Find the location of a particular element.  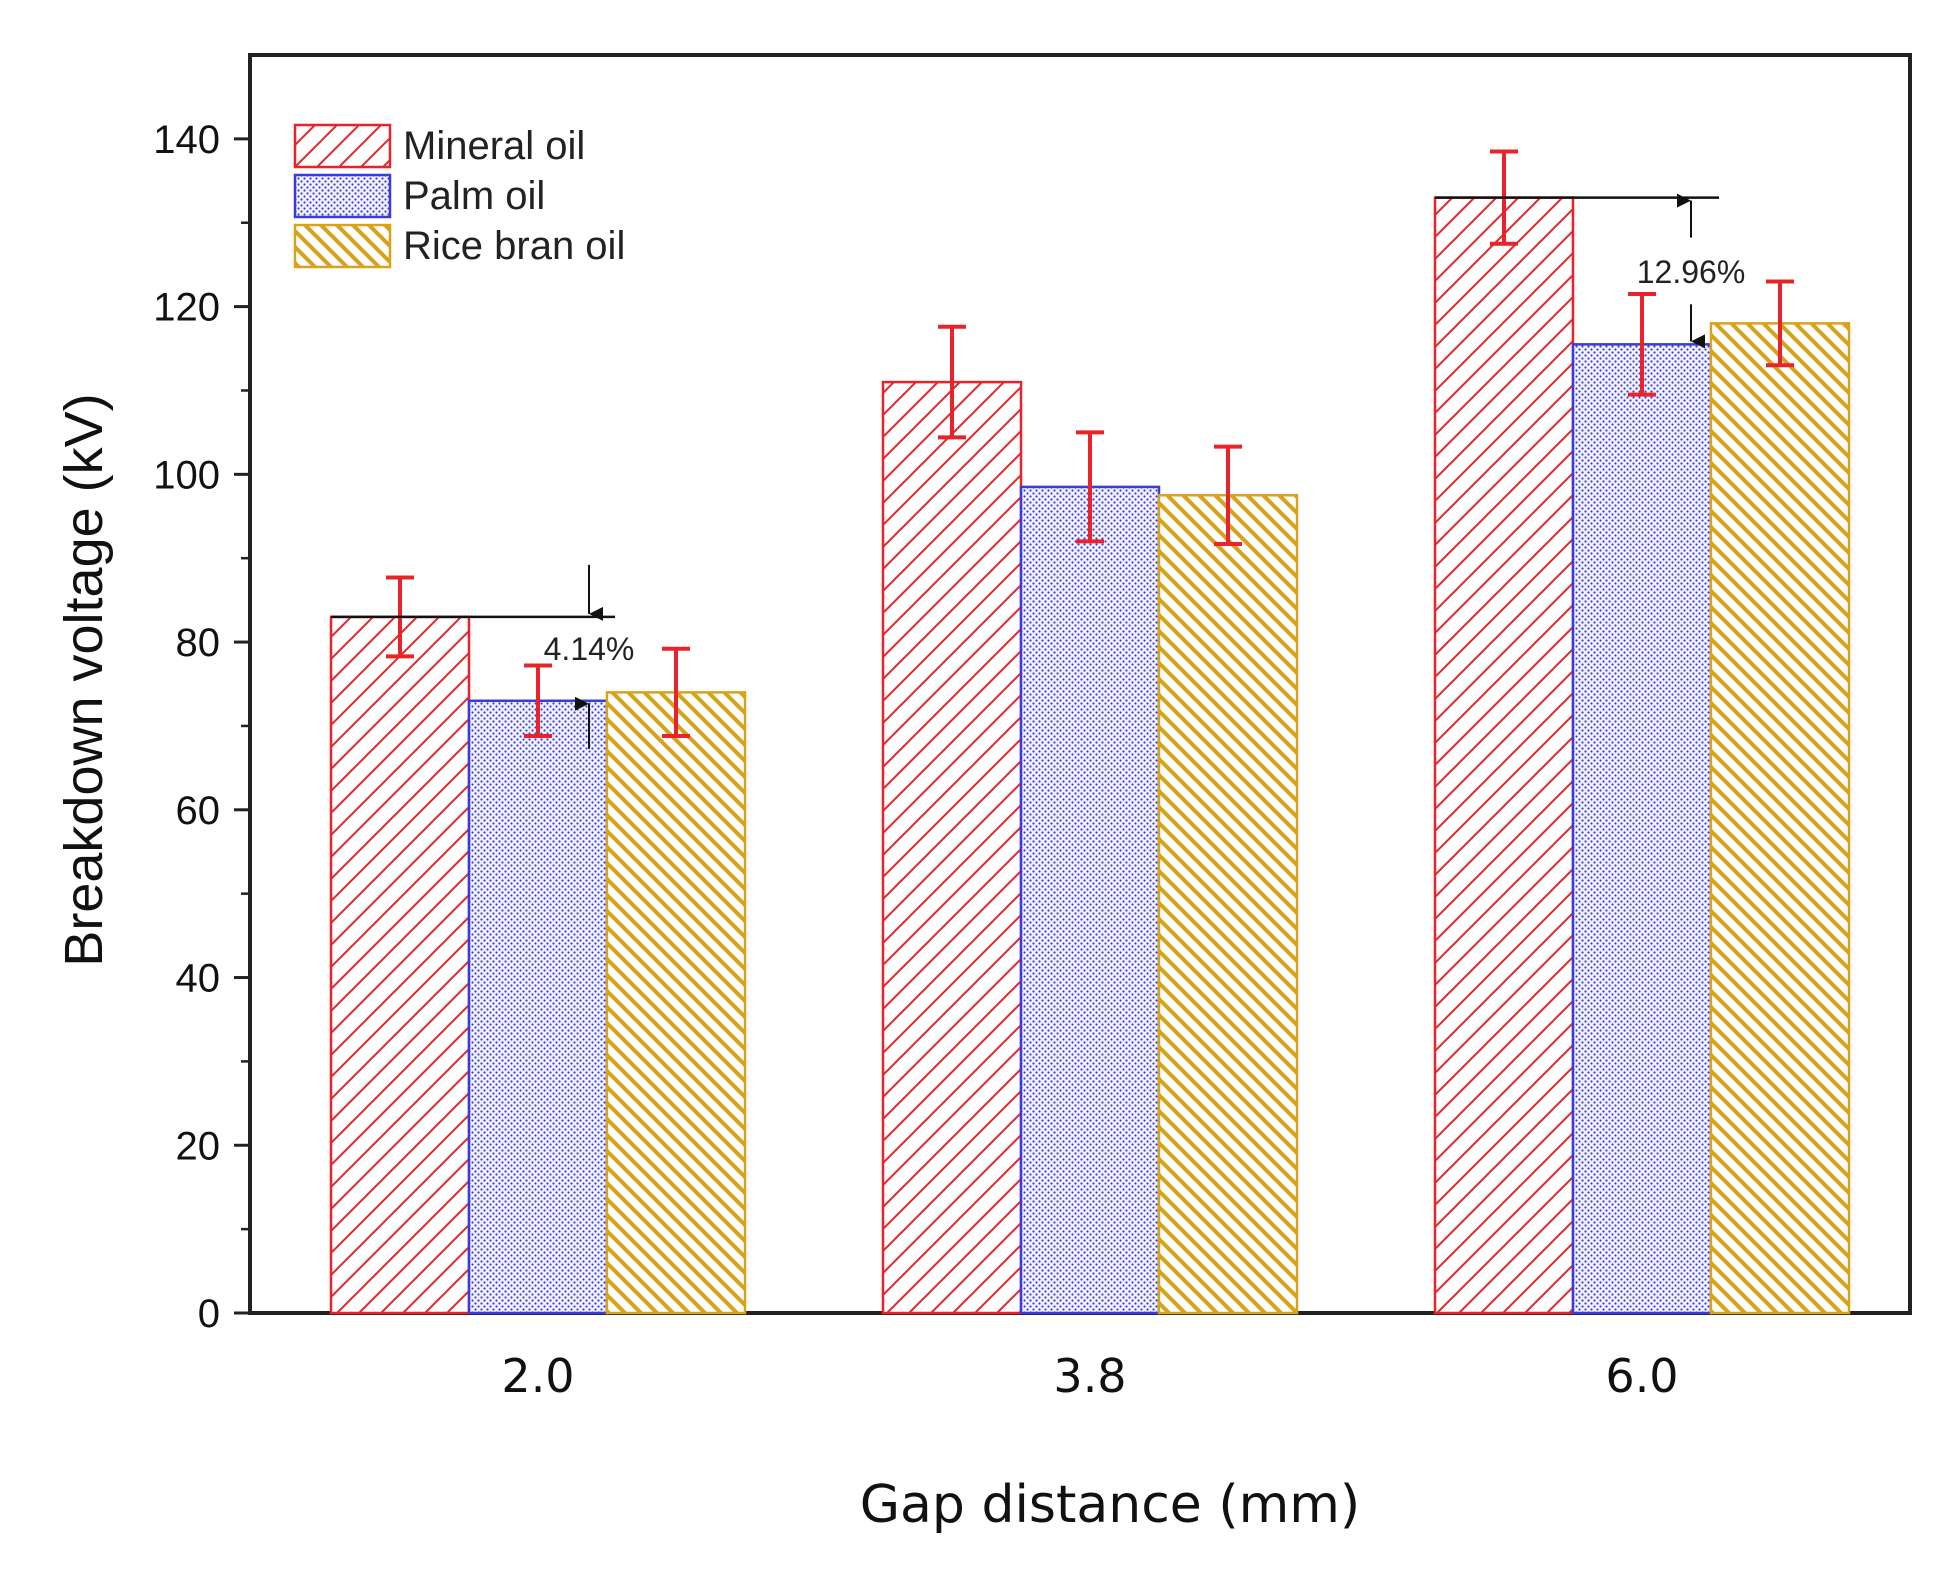

y-tick-label: 60 is located at coordinates (198, 811).